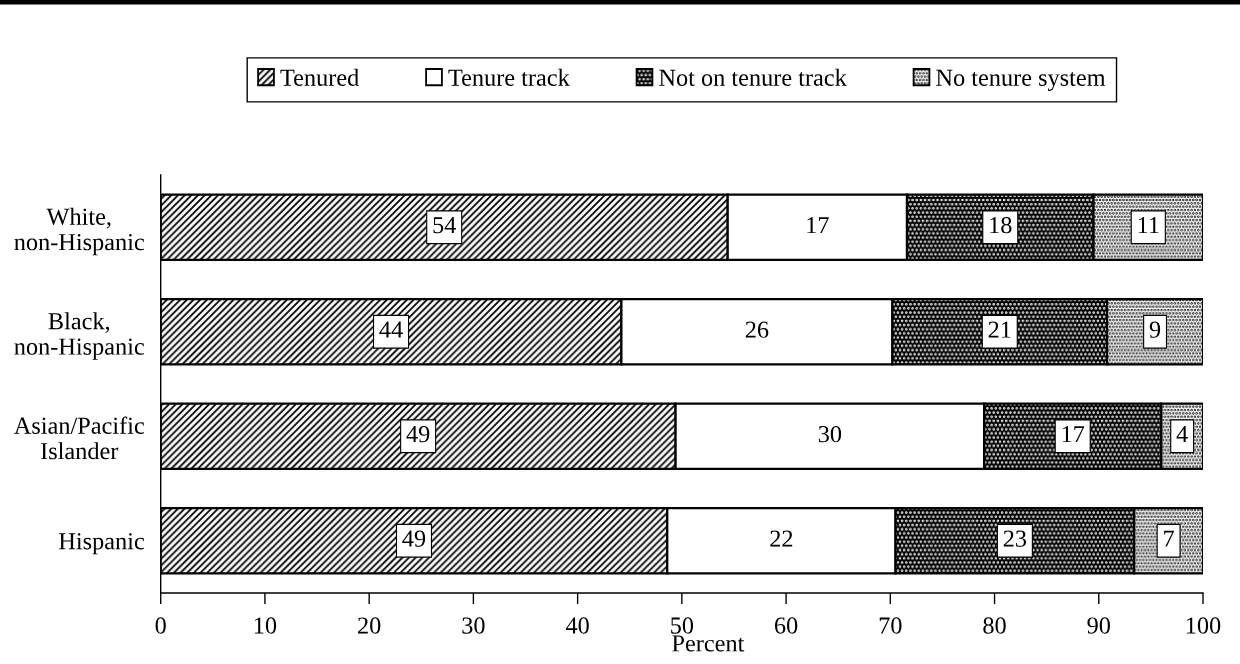 The height and width of the screenshot is (664, 1240). Describe the element at coordinates (830, 434) in the screenshot. I see `data-label: 30` at that location.